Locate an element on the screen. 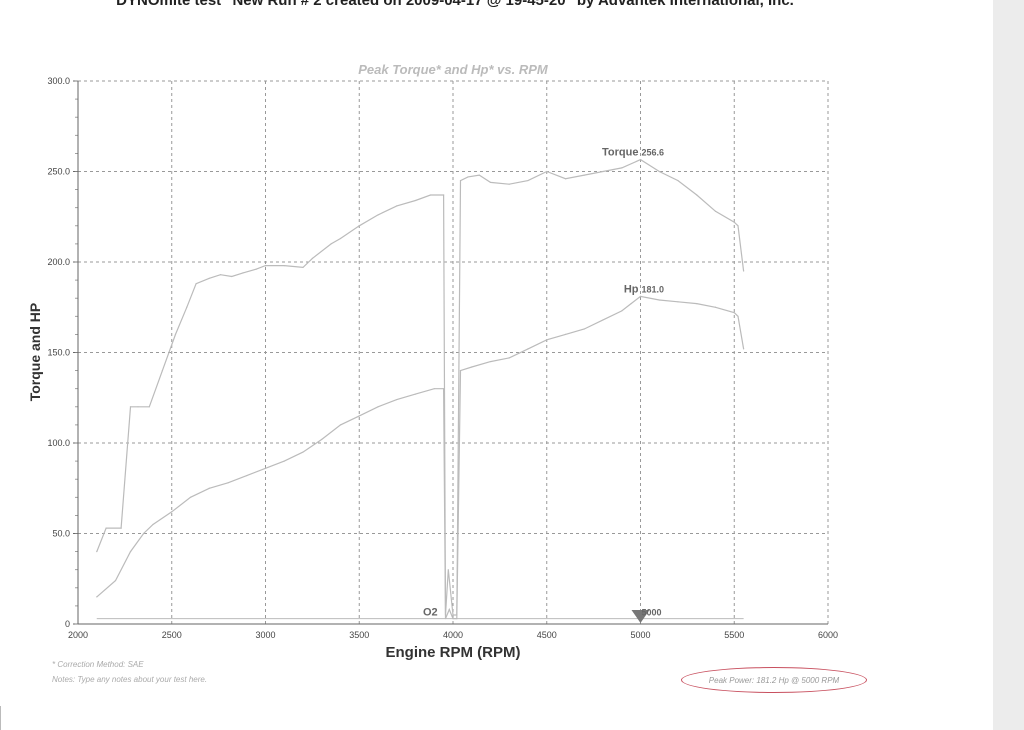 The image size is (1024, 730). x-tick-label: 6000 is located at coordinates (828, 635).